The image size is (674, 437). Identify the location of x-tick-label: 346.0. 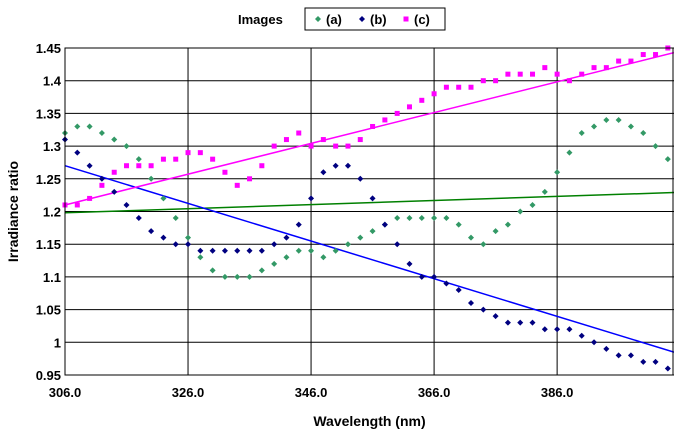
(311, 392).